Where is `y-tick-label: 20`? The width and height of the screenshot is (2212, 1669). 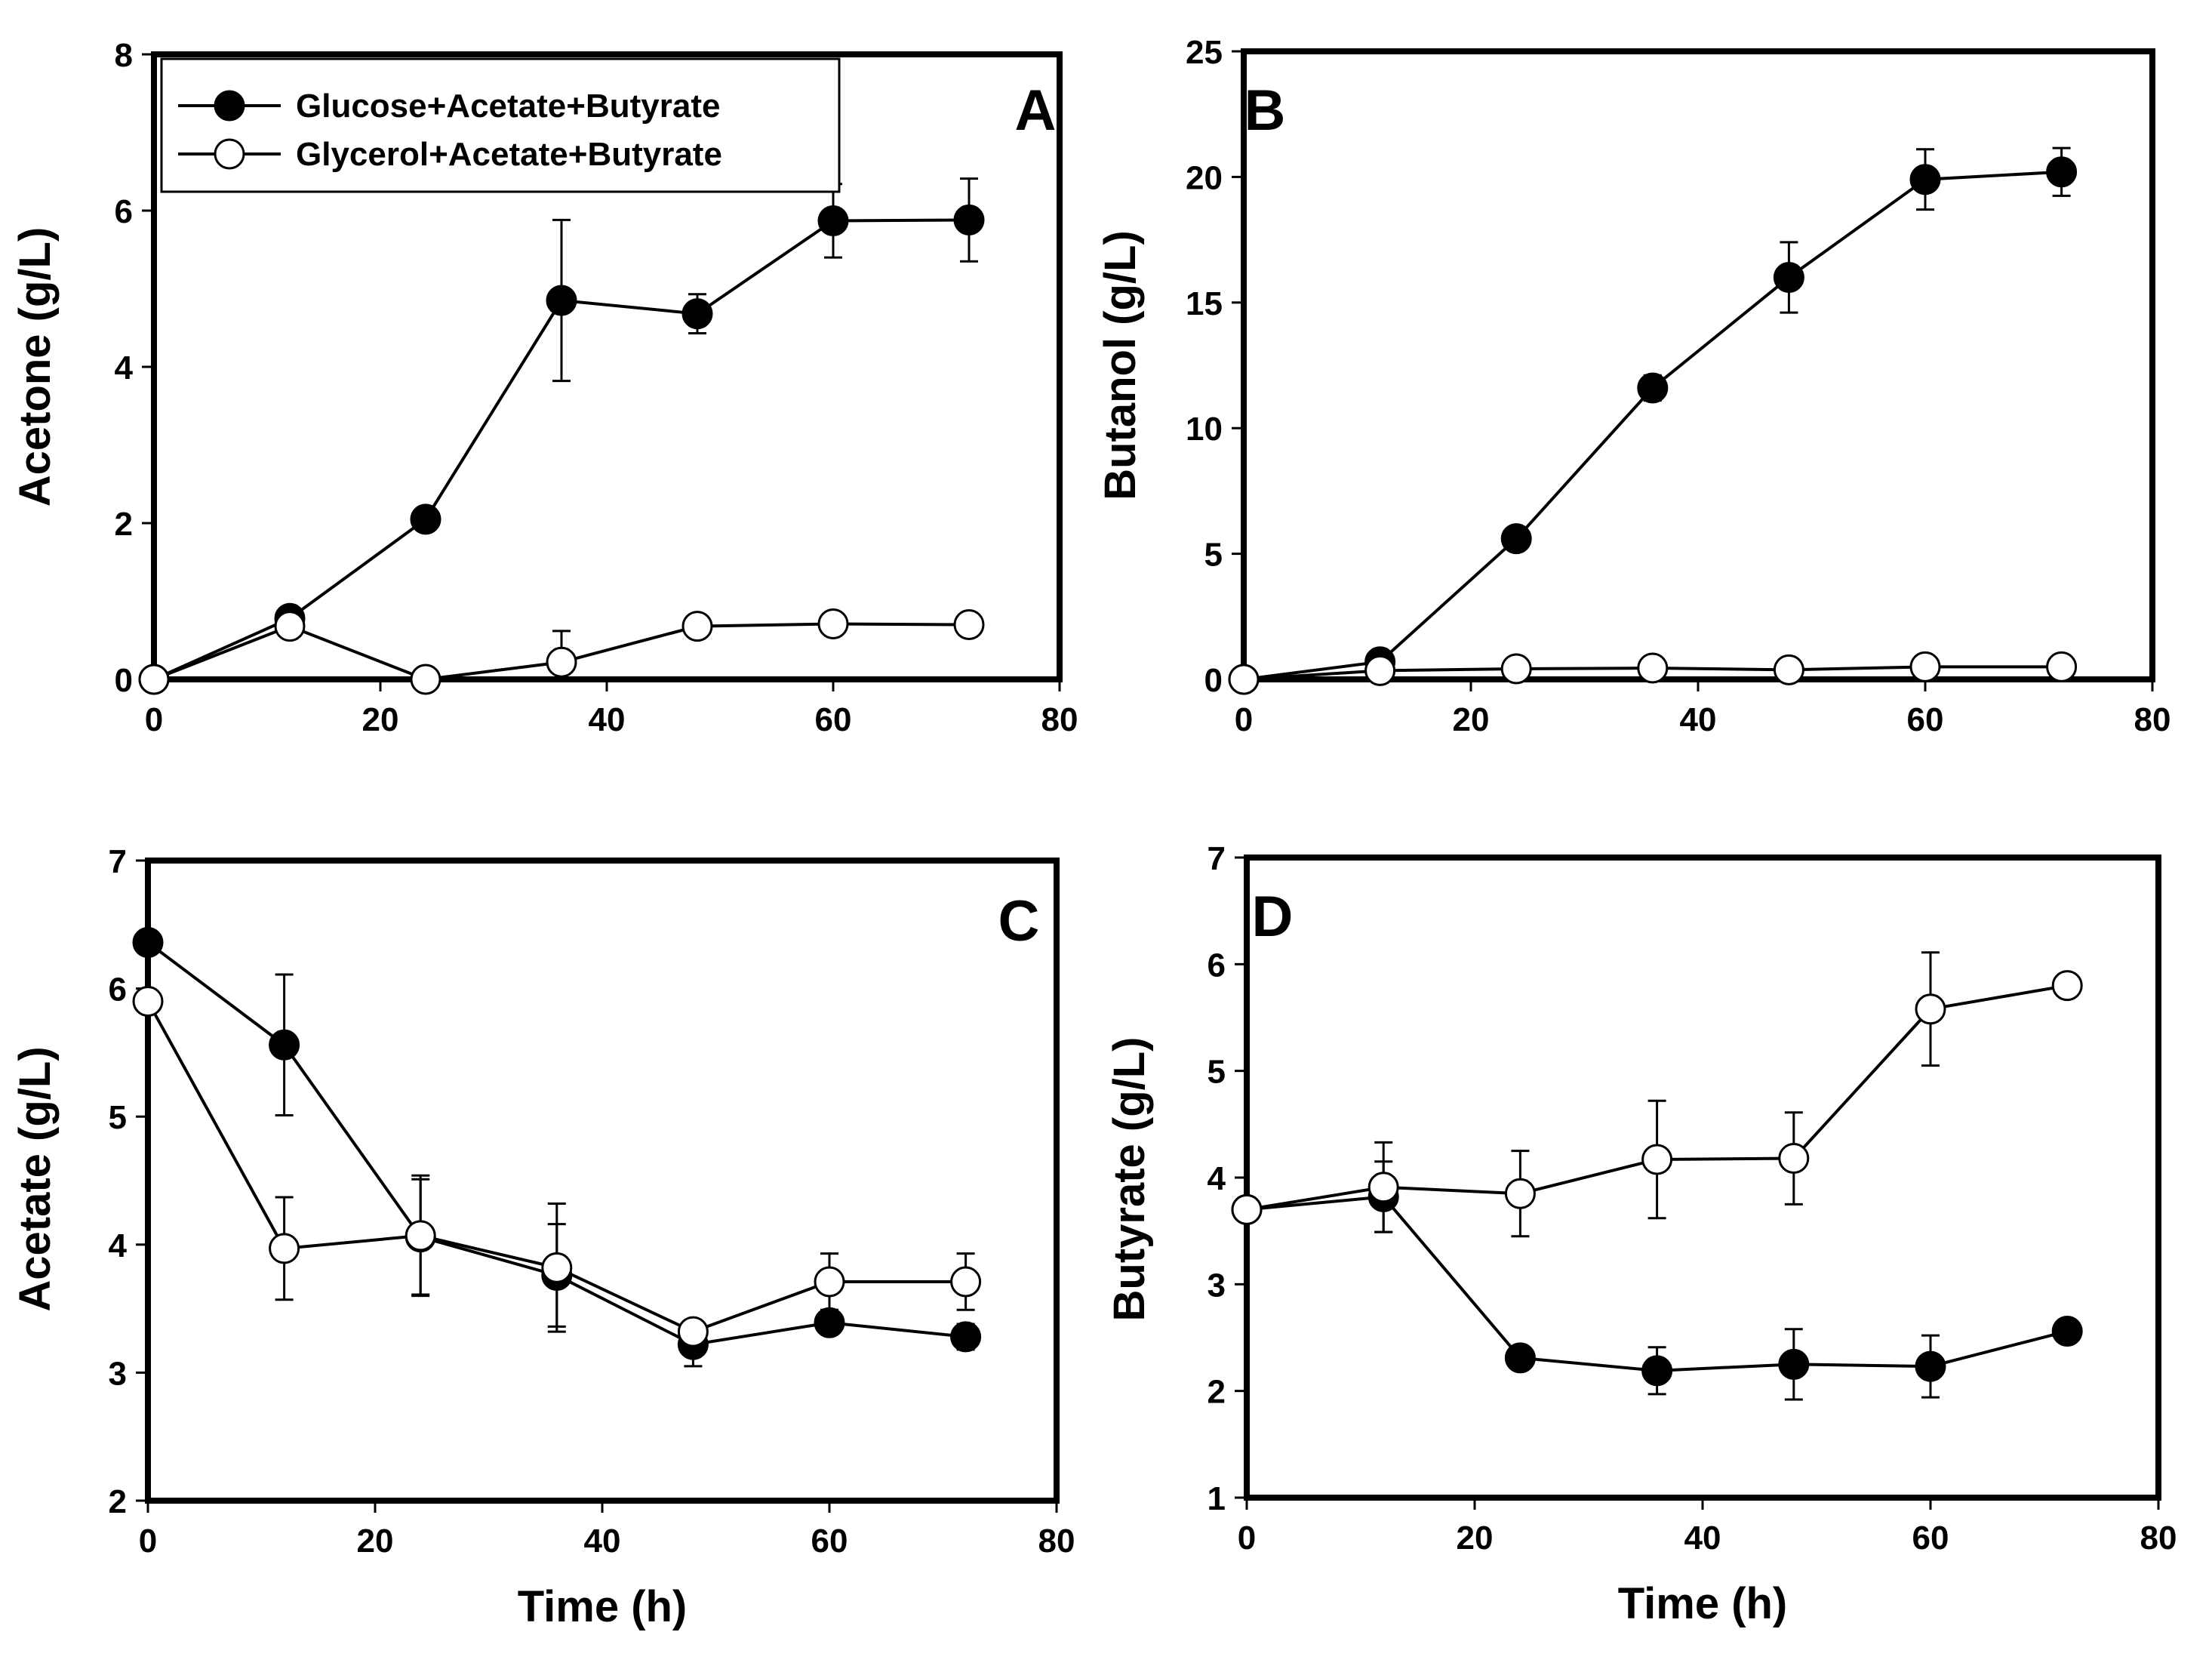 y-tick-label: 20 is located at coordinates (1204, 177).